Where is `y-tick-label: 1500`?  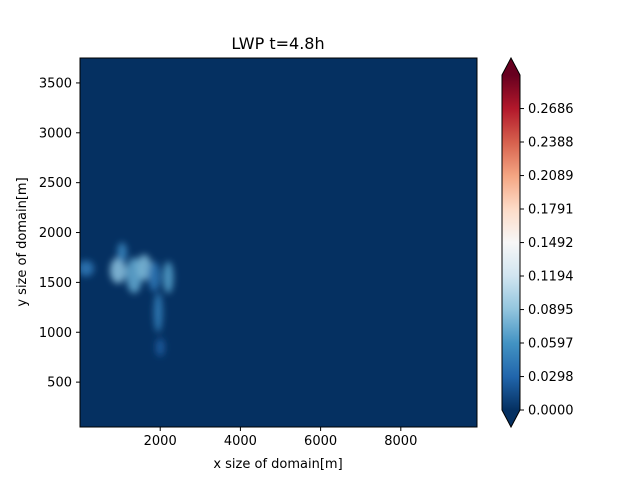 y-tick-label: 1500 is located at coordinates (55, 283).